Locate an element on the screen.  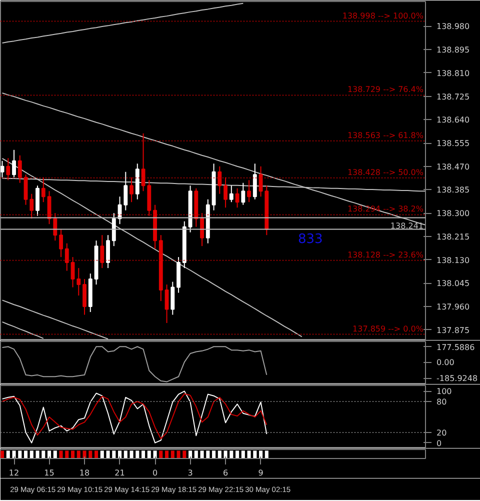
ref-line-label: 138.998 --> 100.0% is located at coordinates (383, 15).